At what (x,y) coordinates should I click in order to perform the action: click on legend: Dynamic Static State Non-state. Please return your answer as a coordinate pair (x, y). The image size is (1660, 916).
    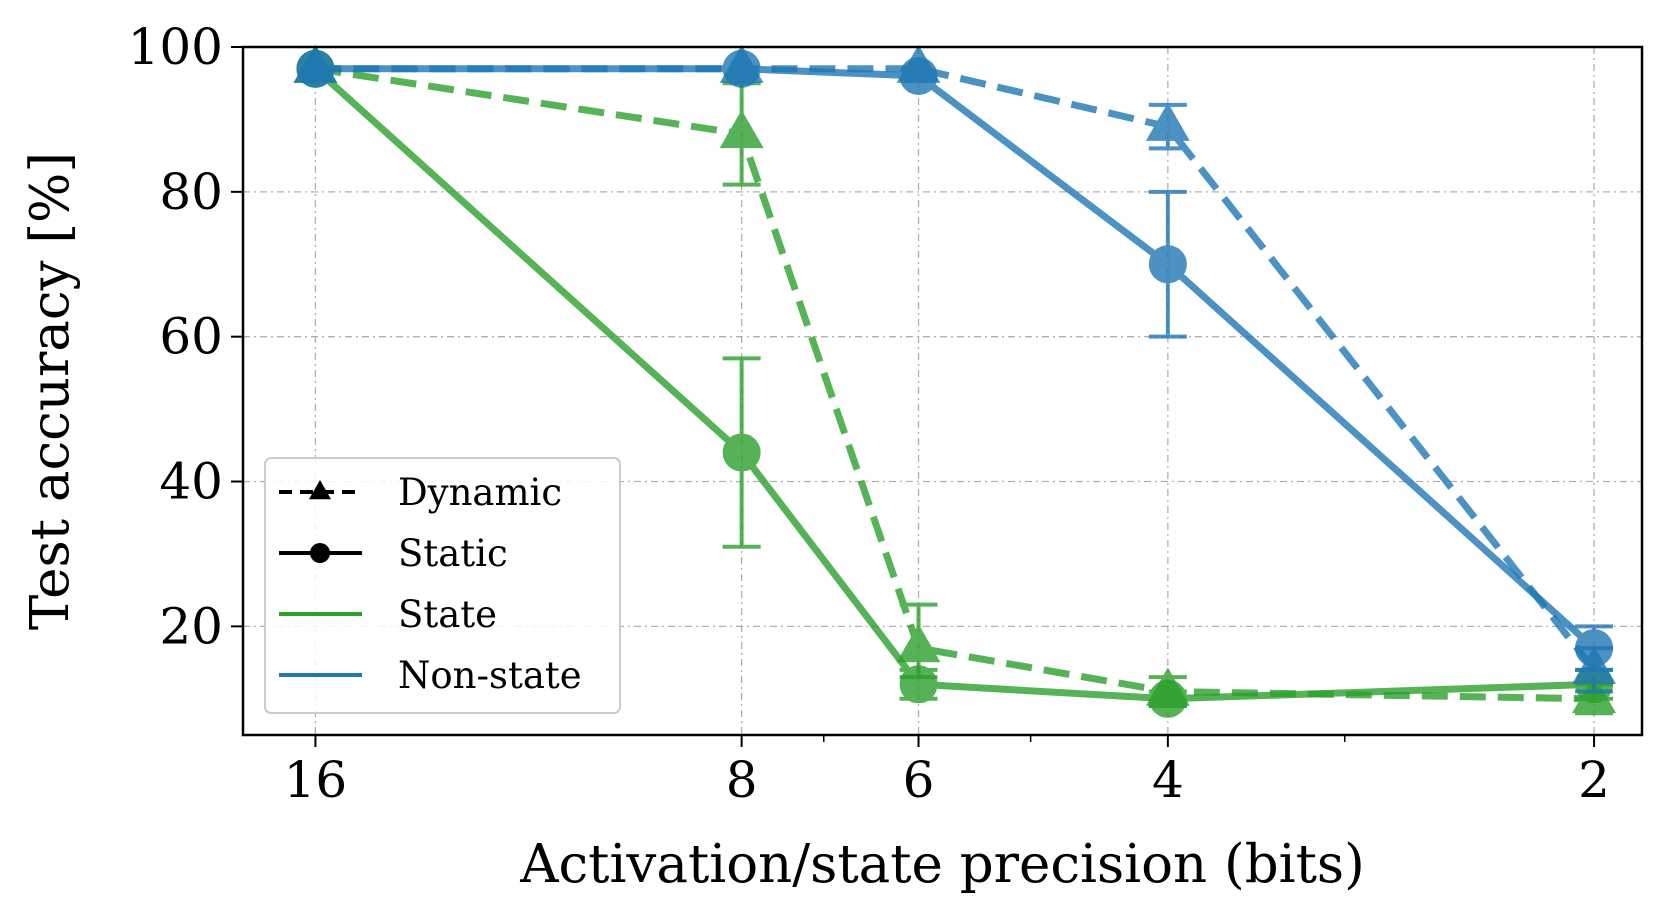
    Looking at the image, I should click on (442, 585).